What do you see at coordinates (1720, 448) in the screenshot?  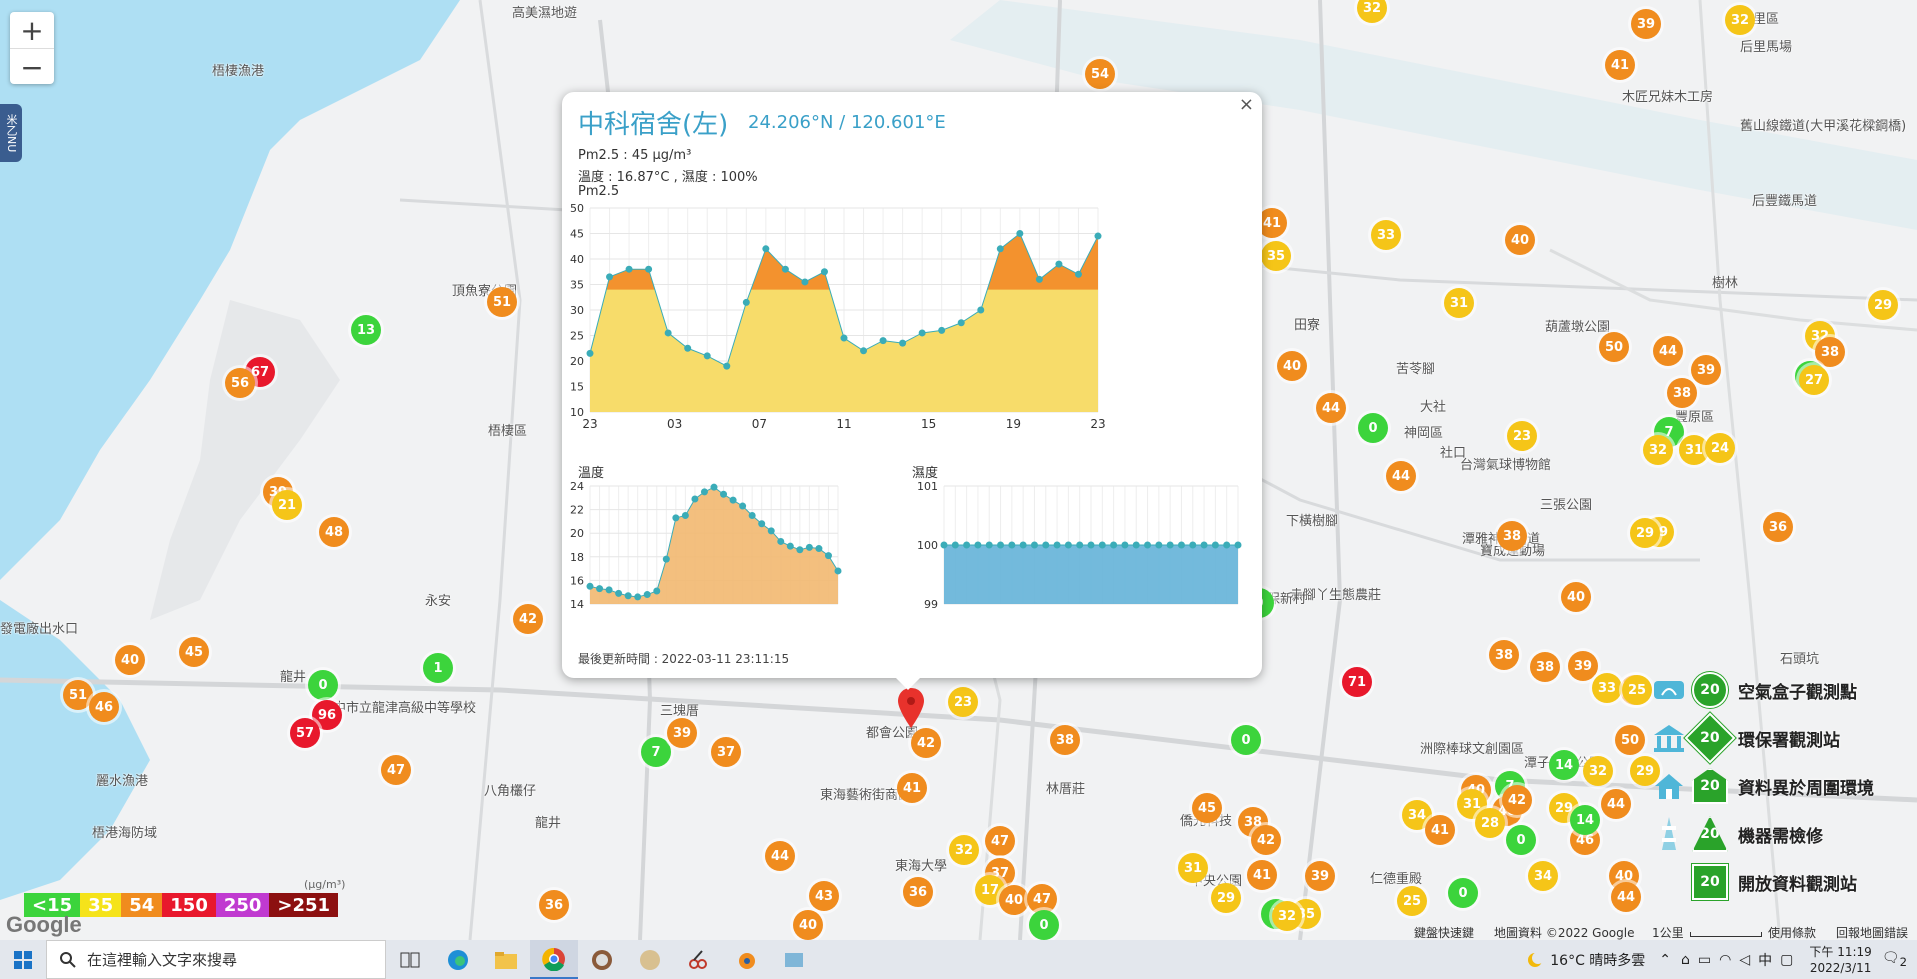 I see `aq-marker: 24` at bounding box center [1720, 448].